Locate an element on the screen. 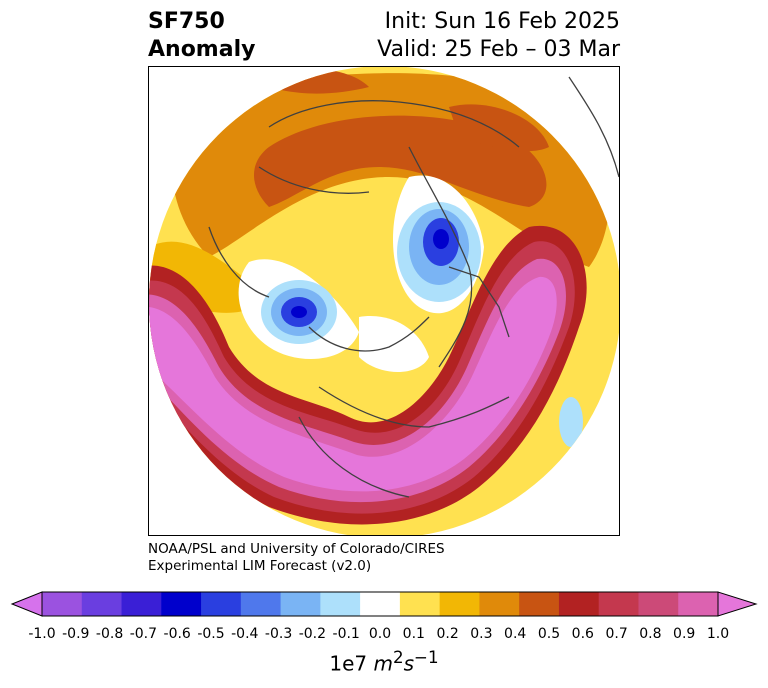 The image size is (768, 688). units-m: m is located at coordinates (383, 663).